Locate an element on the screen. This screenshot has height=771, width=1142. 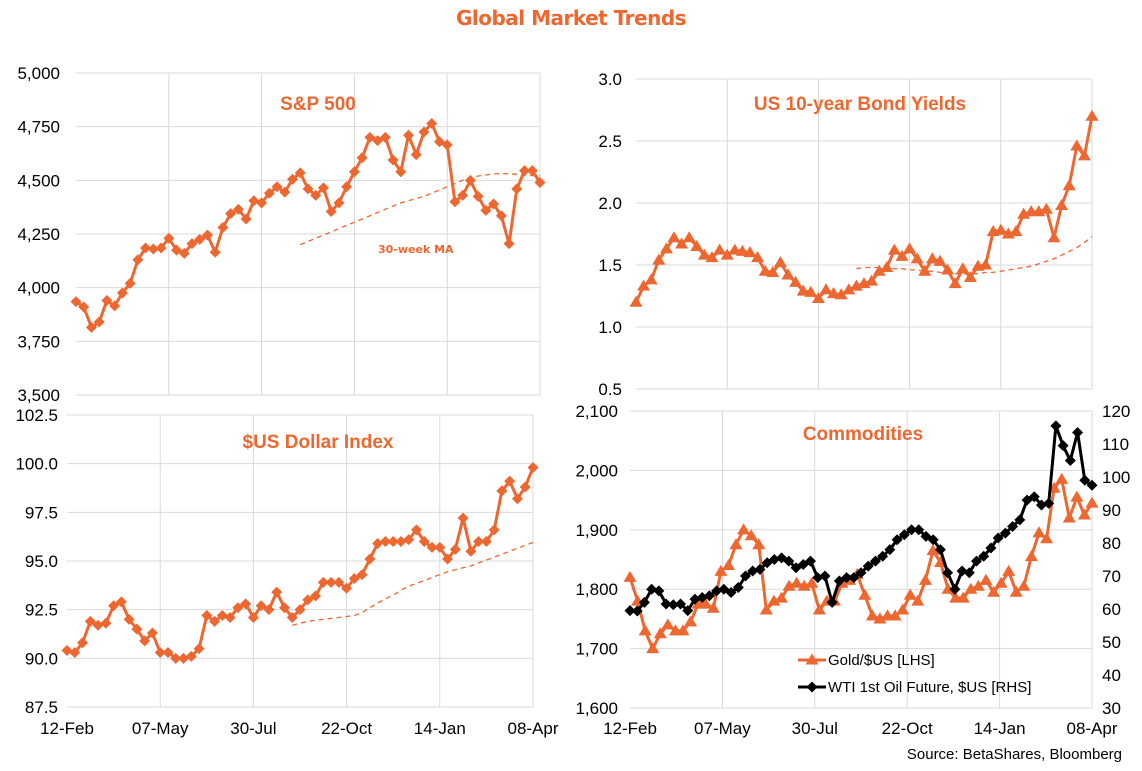
y2-tick-label: 30 is located at coordinates (1111, 708).